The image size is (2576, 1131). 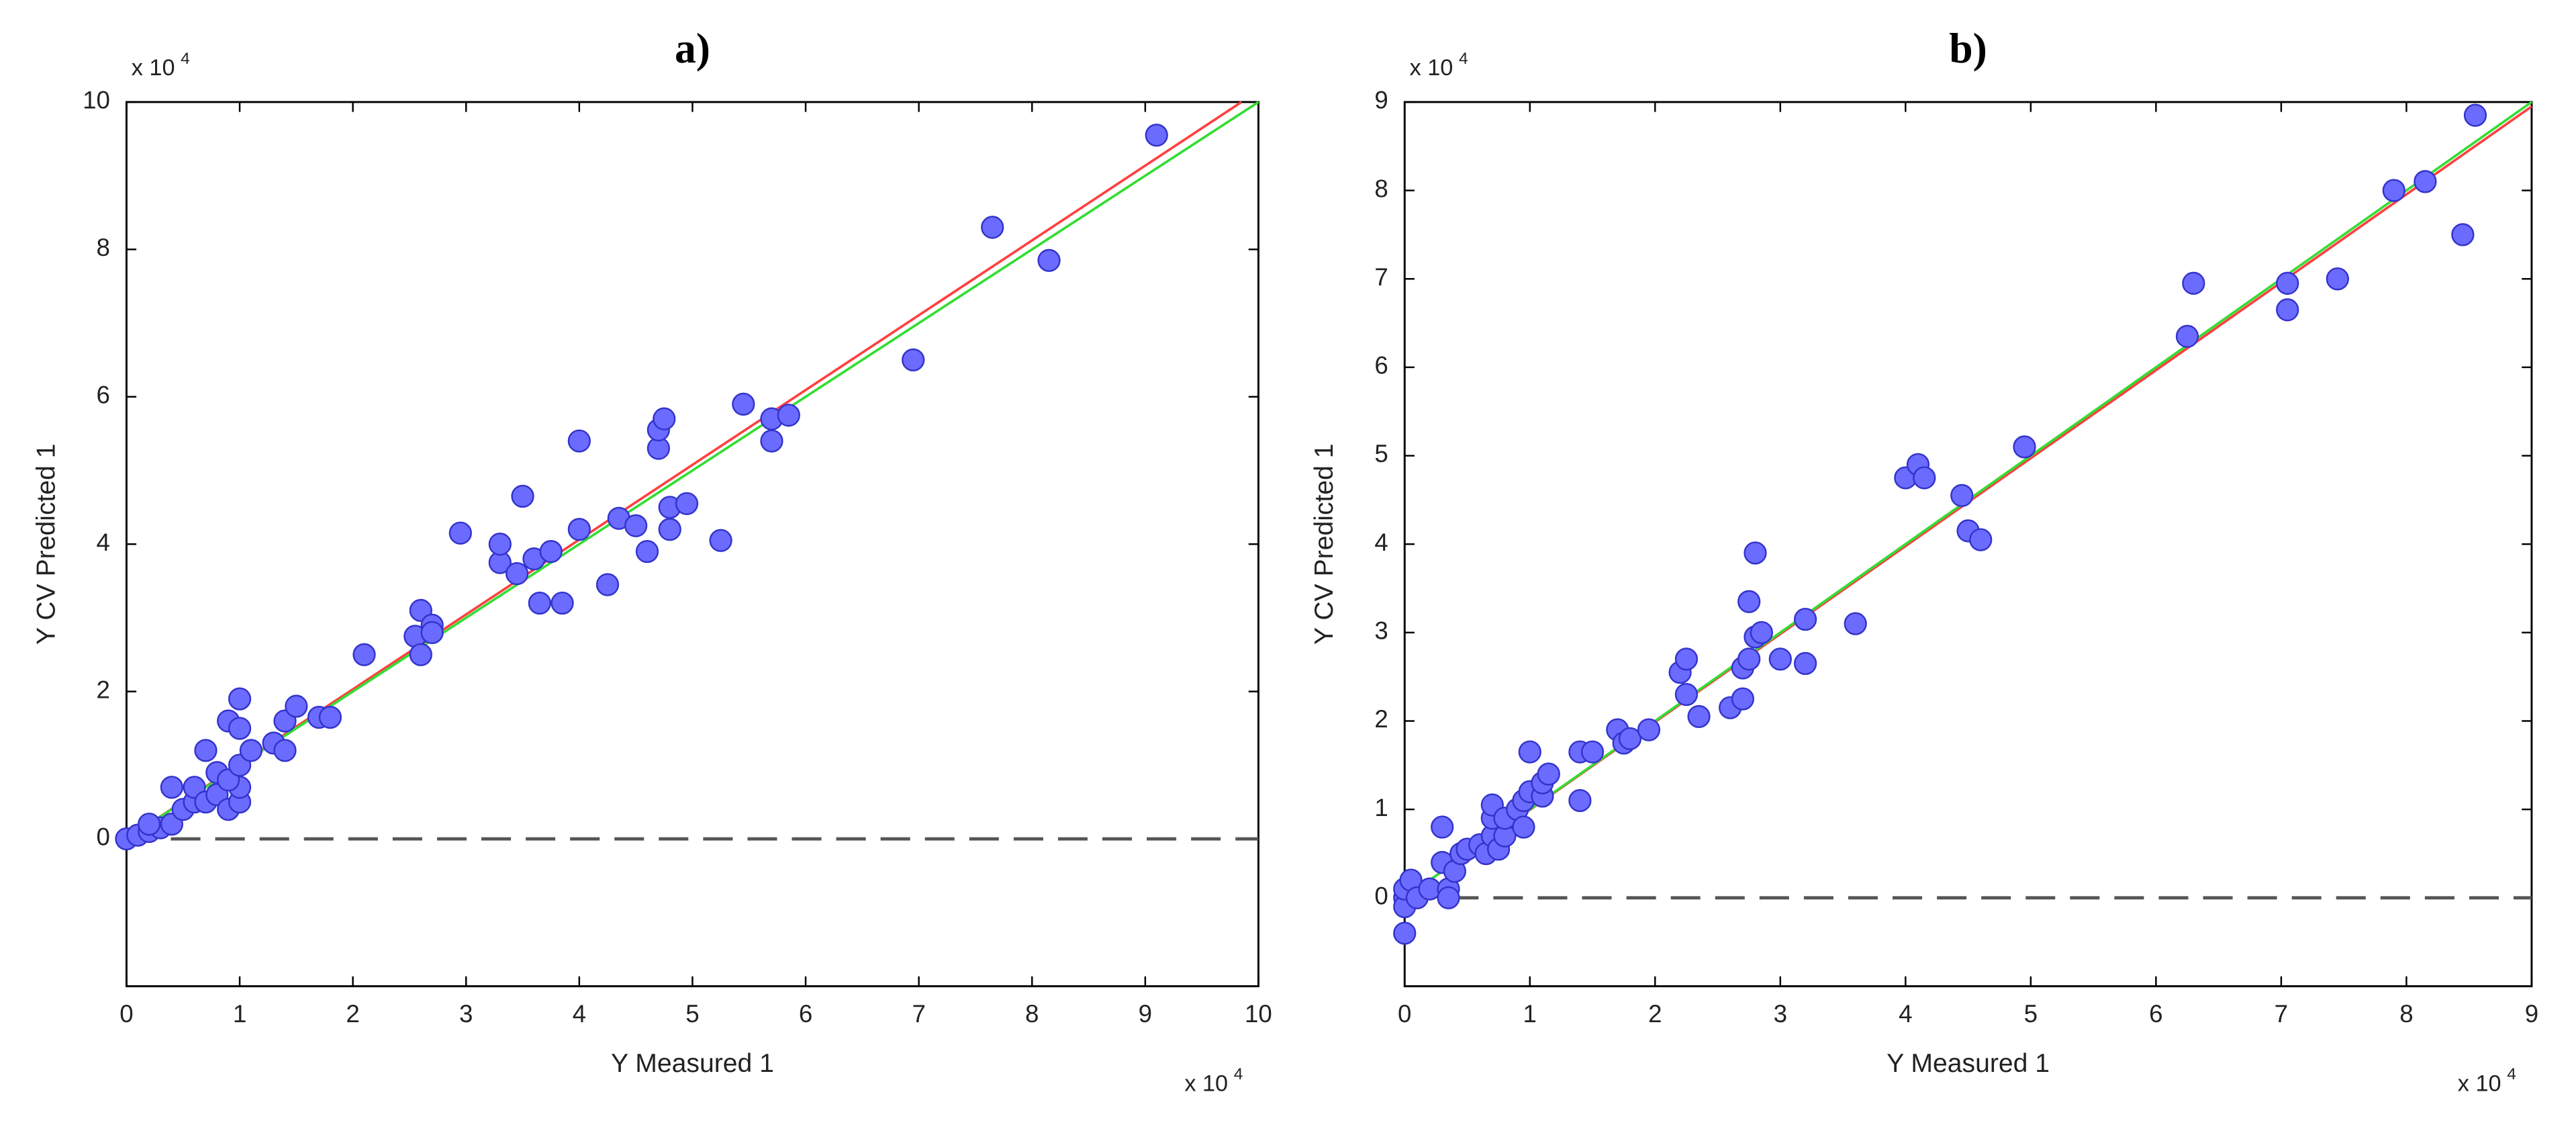 I want to click on x-tick-label: 7, so click(x=918, y=1014).